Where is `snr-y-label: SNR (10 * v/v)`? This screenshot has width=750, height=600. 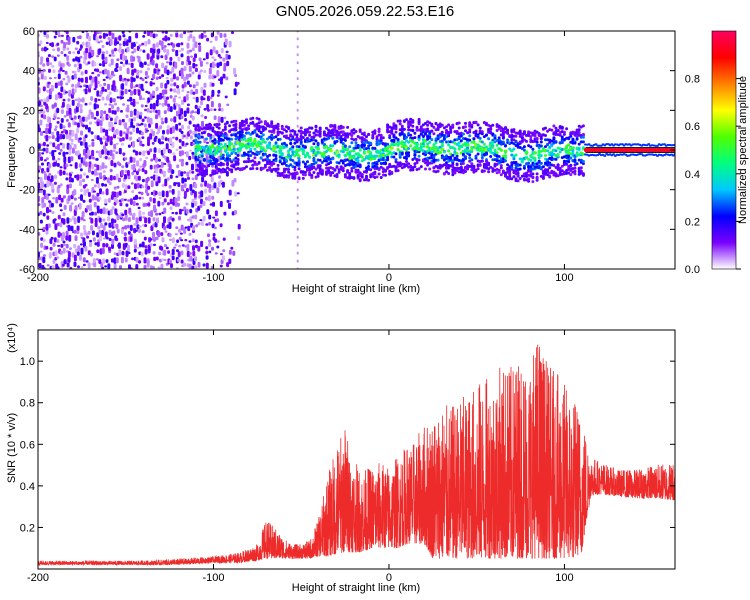 snr-y-label: SNR (10 * v/v) is located at coordinates (12, 448).